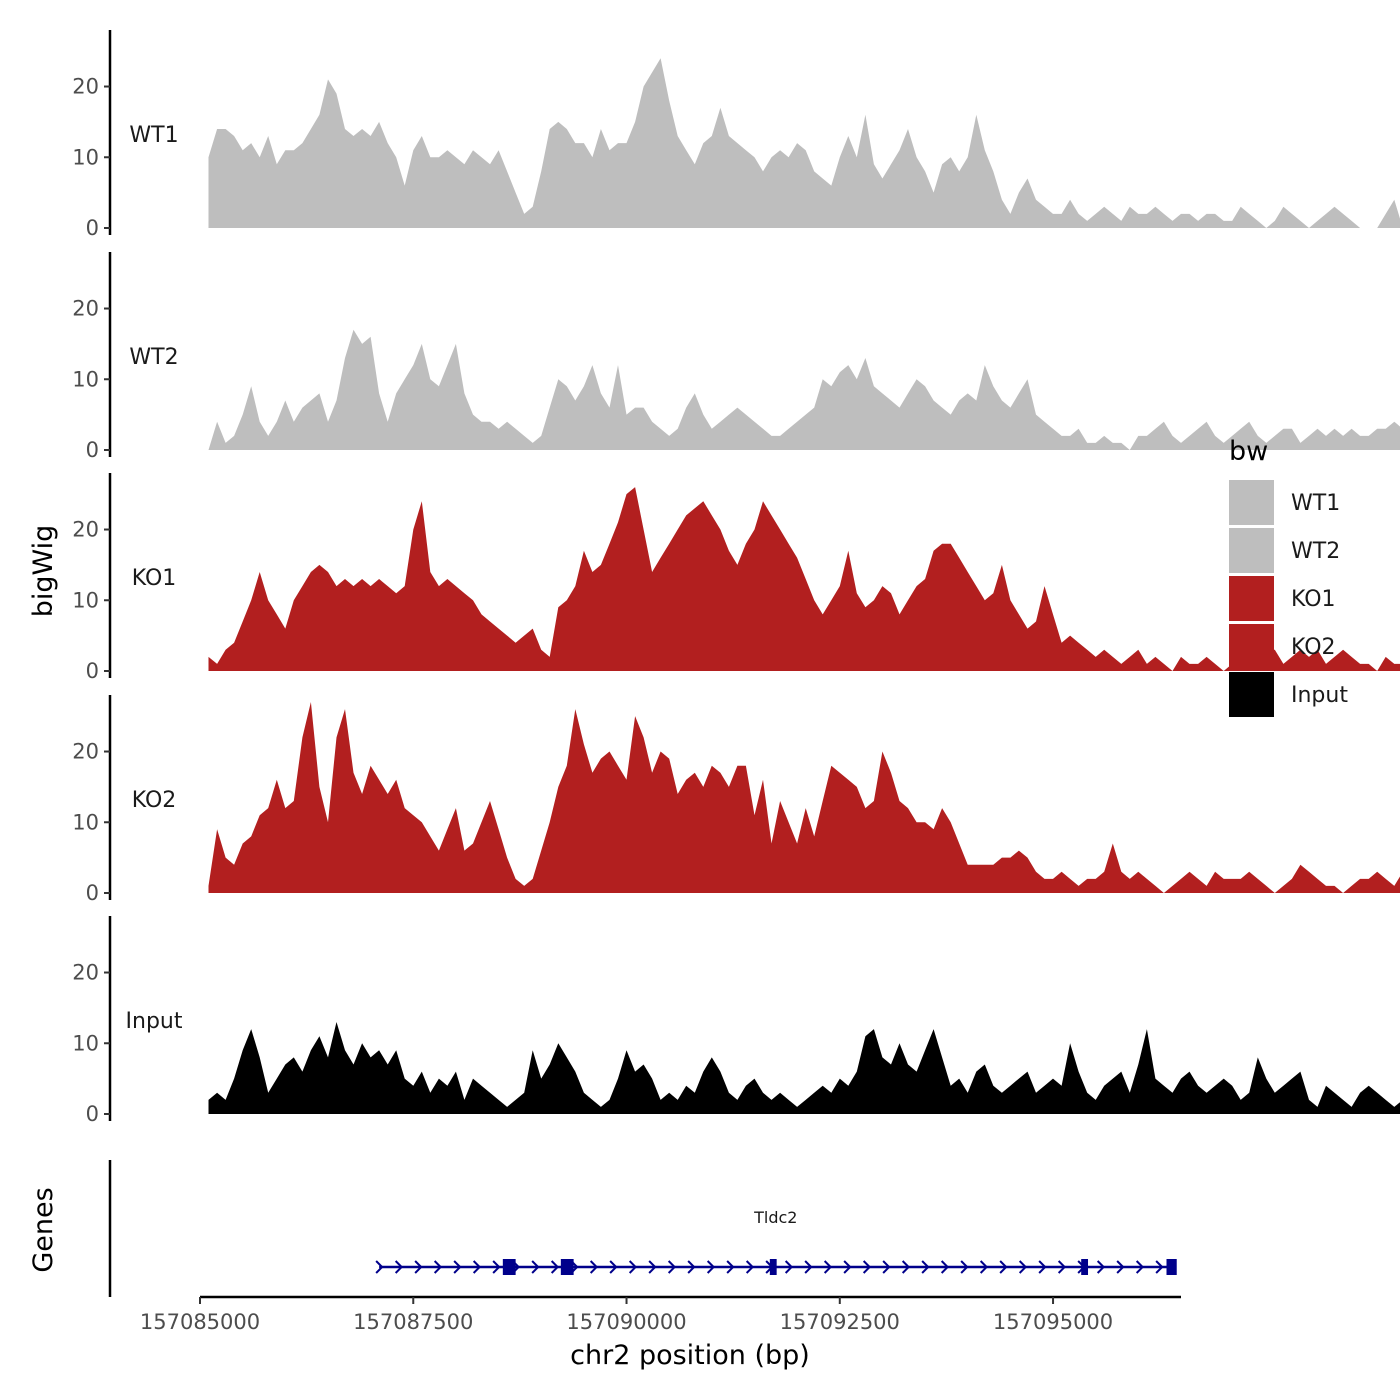 The width and height of the screenshot is (1400, 1400). I want to click on x-tick-label: 157092500, so click(840, 1322).